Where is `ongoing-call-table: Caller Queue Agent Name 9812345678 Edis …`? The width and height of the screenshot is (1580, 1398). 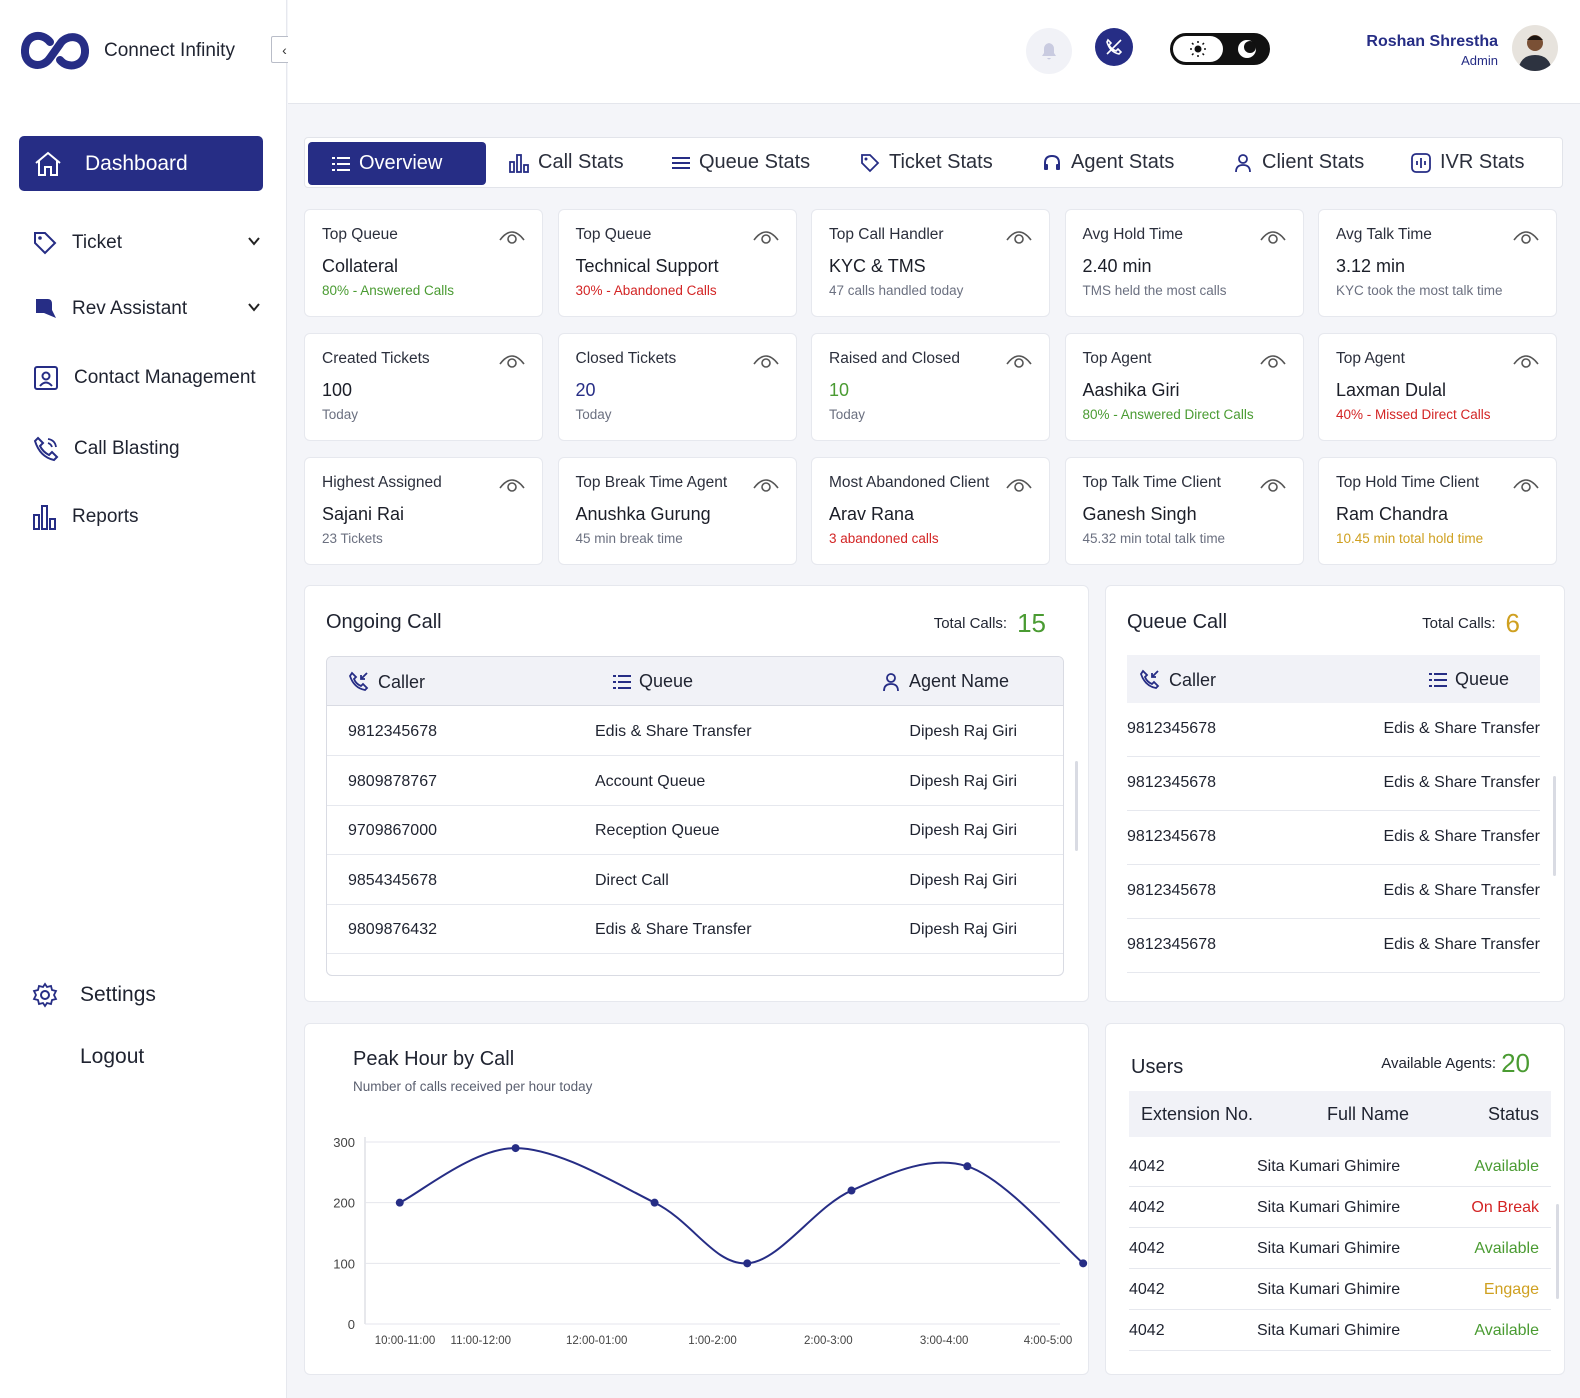
ongoing-call-table: Caller Queue Agent Name 9812345678 Edis … is located at coordinates (695, 816).